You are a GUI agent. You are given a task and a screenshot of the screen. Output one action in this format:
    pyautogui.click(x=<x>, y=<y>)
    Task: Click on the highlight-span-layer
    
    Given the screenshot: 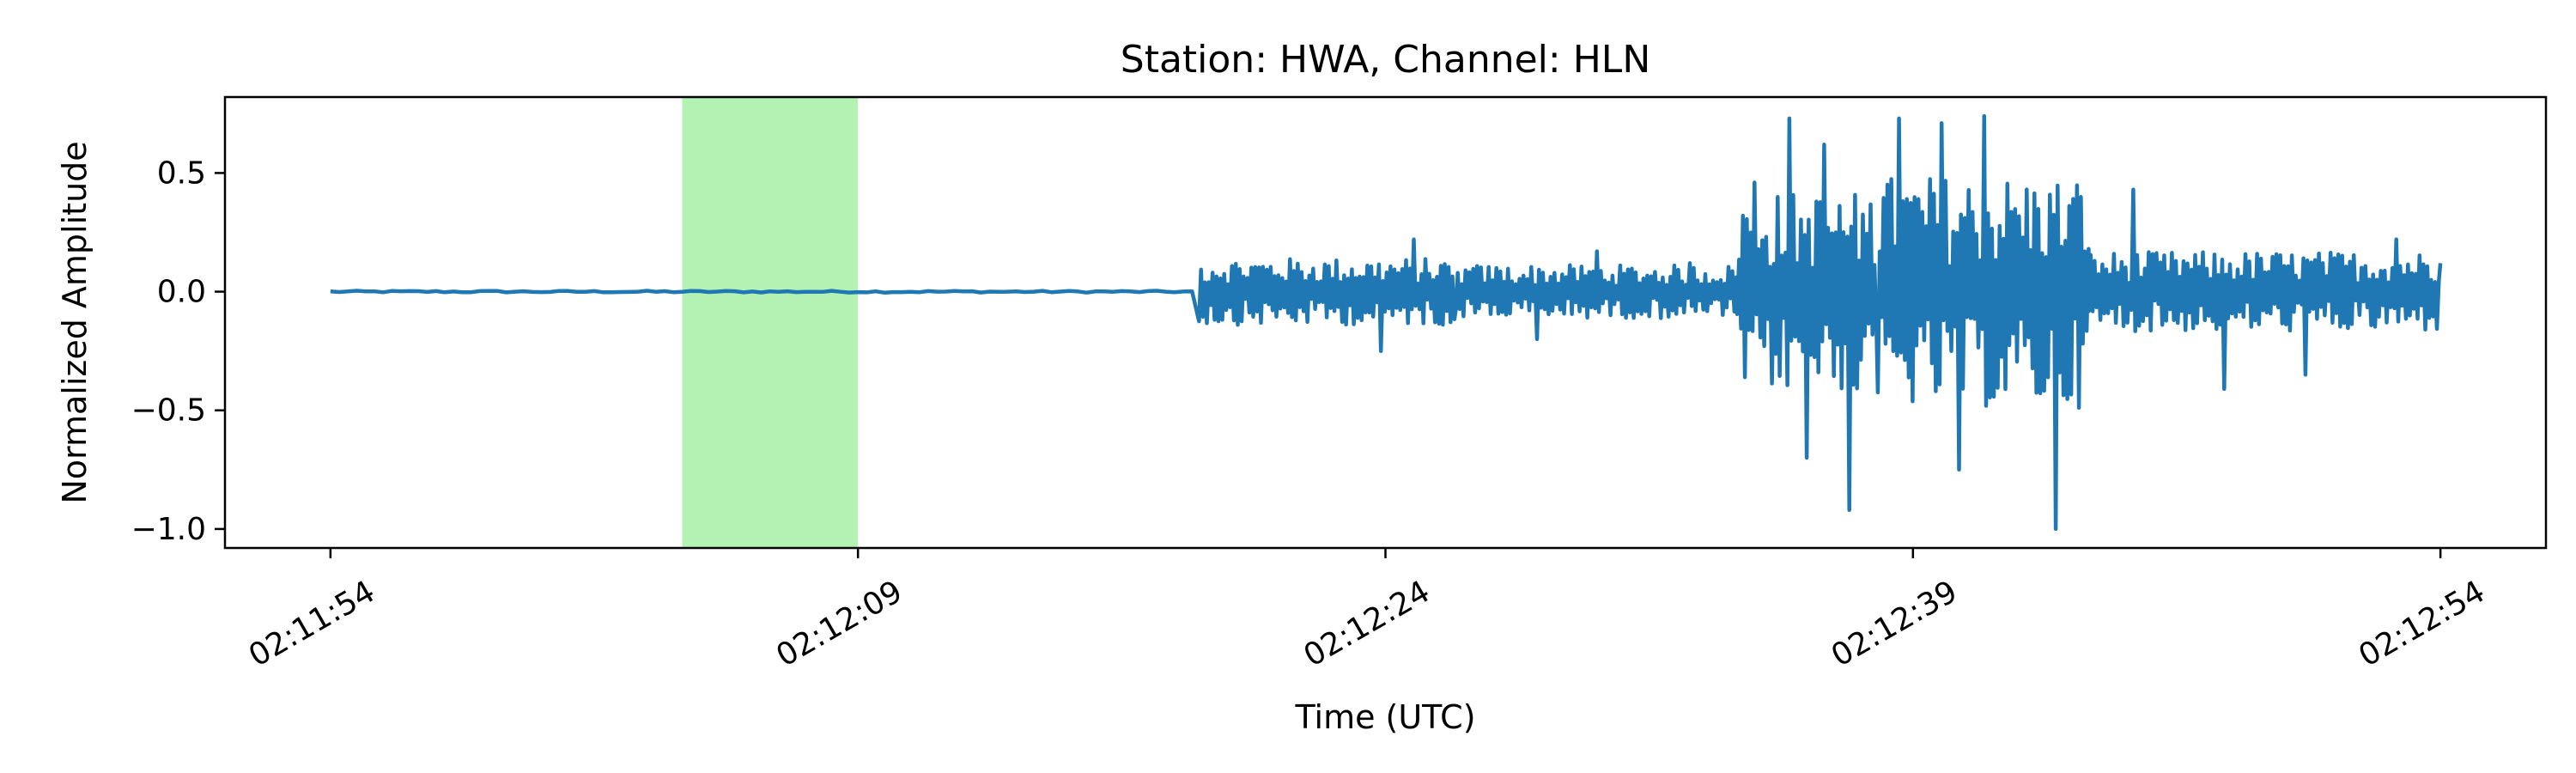 What is the action you would take?
    pyautogui.click(x=770, y=322)
    